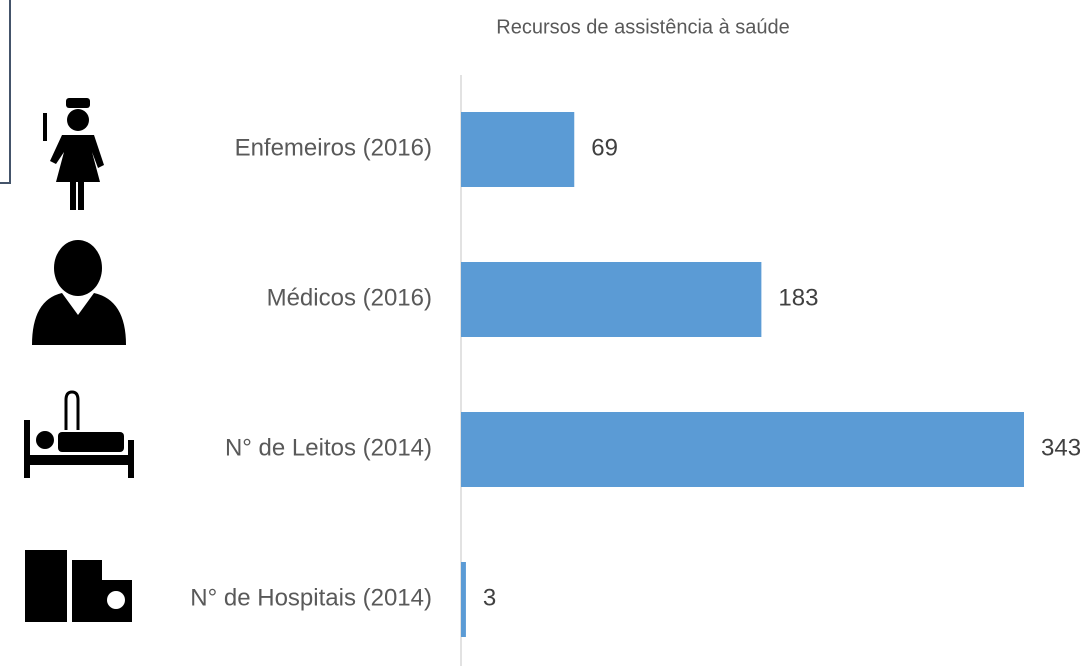 The height and width of the screenshot is (666, 1088). I want to click on value-label: 3, so click(489, 597).